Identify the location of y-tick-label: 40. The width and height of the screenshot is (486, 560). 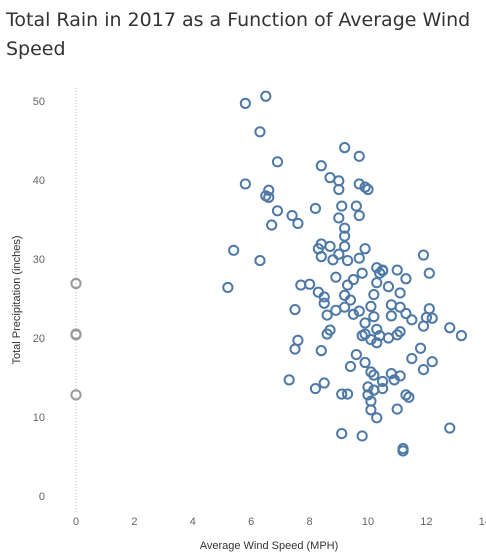
(39, 181).